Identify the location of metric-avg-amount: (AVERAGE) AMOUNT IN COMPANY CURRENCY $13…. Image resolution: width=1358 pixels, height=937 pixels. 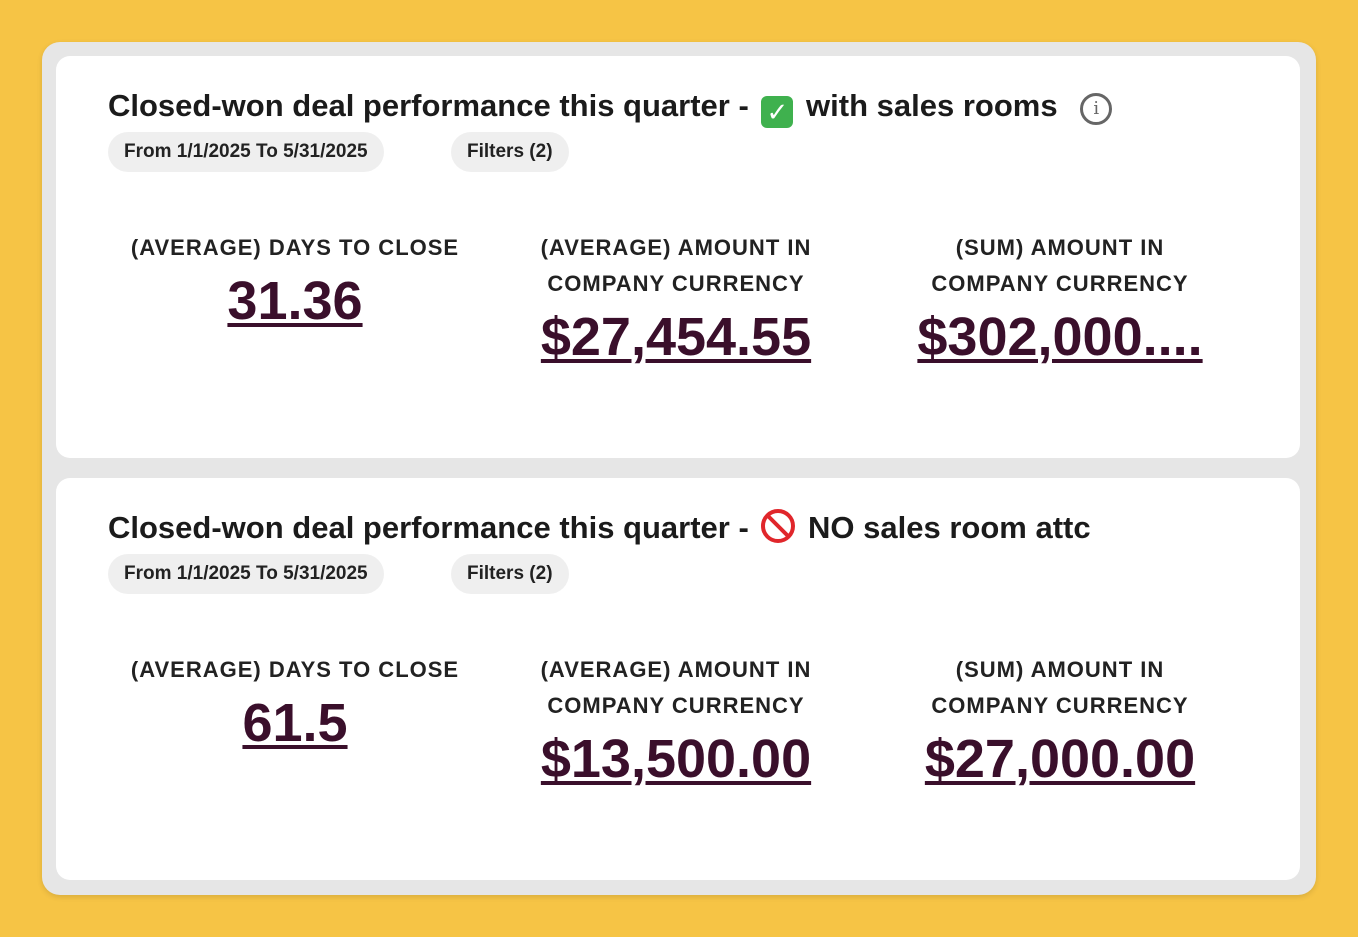
(676, 723).